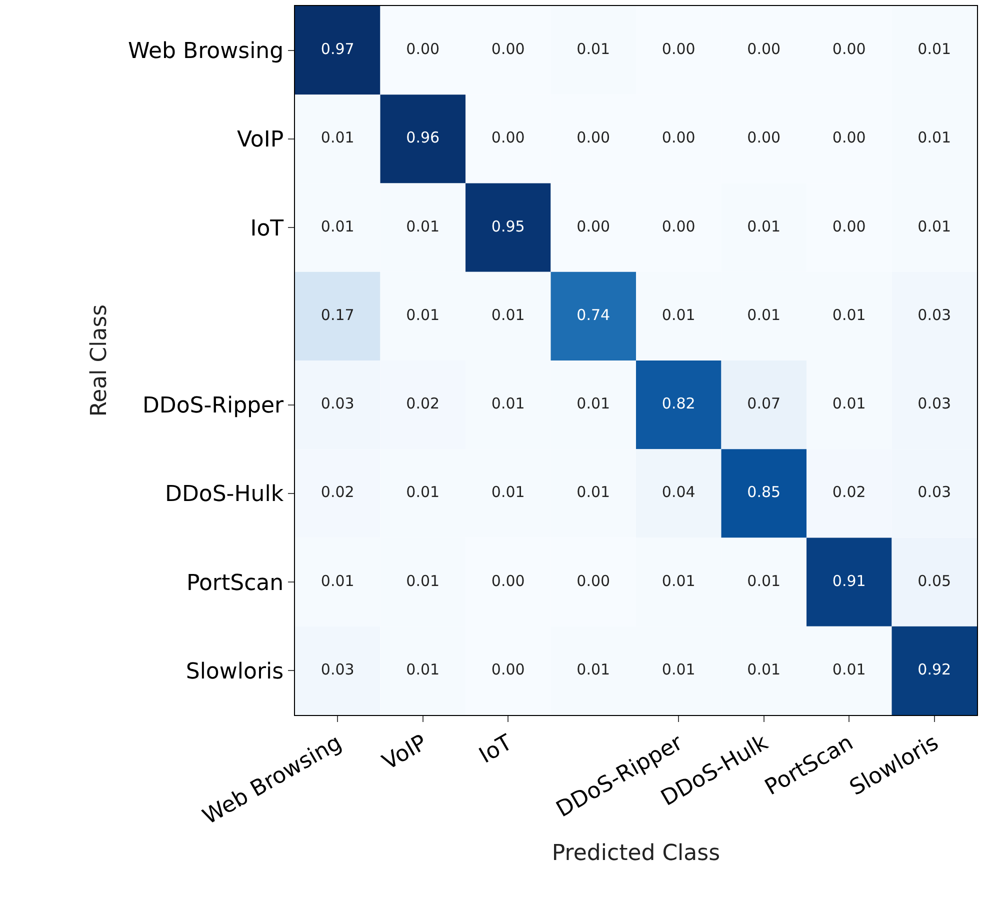  Describe the element at coordinates (206, 51) in the screenshot. I see `y-tick-label: Web Browsing` at that location.